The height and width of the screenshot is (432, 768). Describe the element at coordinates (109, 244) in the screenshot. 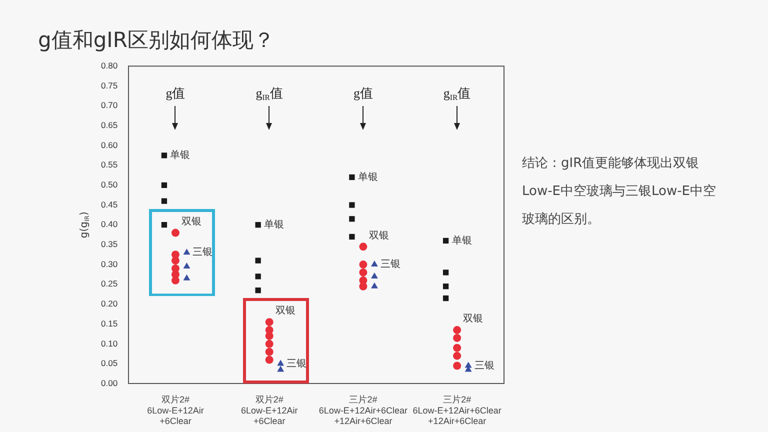

I see `y-tick-label: 0.35` at that location.